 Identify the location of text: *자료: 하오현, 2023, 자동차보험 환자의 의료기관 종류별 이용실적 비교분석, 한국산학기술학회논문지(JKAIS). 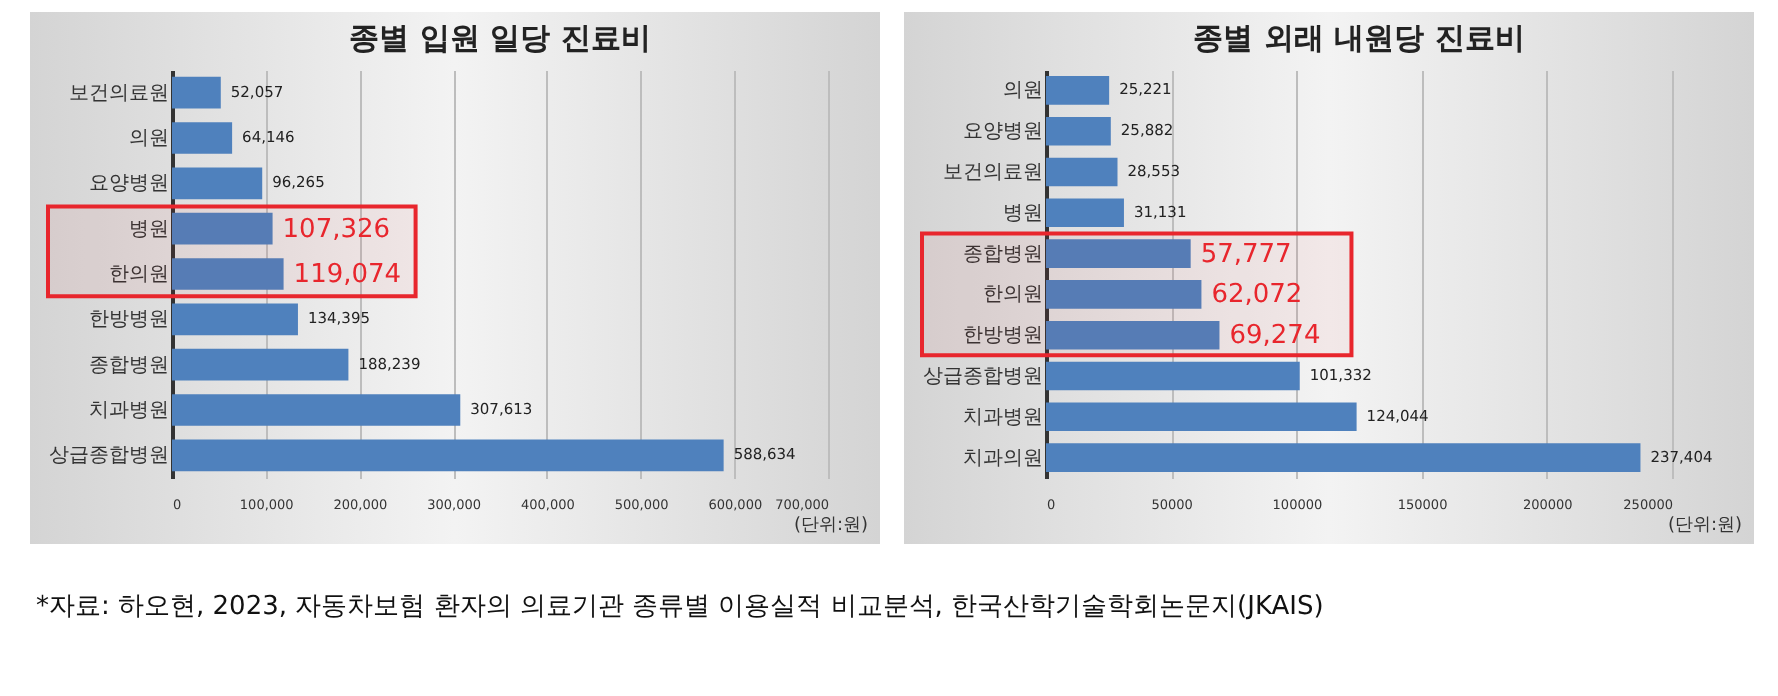
(681, 607).